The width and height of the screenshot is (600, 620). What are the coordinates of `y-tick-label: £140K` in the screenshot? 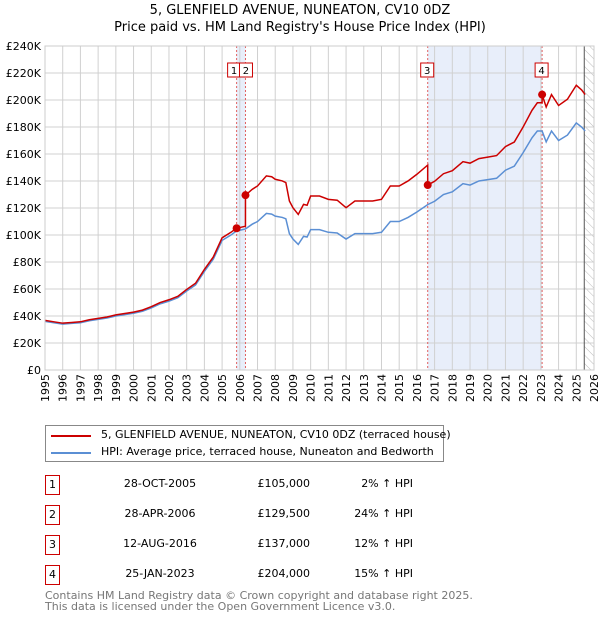 It's located at (24, 181).